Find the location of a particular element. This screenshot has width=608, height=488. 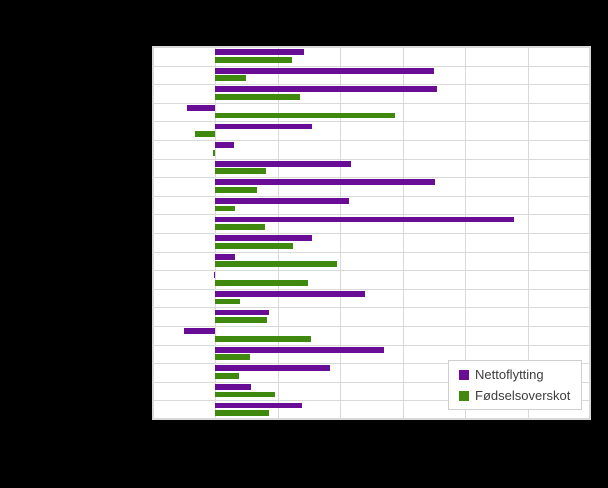

bar-fødselsoverskot-row-11 is located at coordinates (254, 245).